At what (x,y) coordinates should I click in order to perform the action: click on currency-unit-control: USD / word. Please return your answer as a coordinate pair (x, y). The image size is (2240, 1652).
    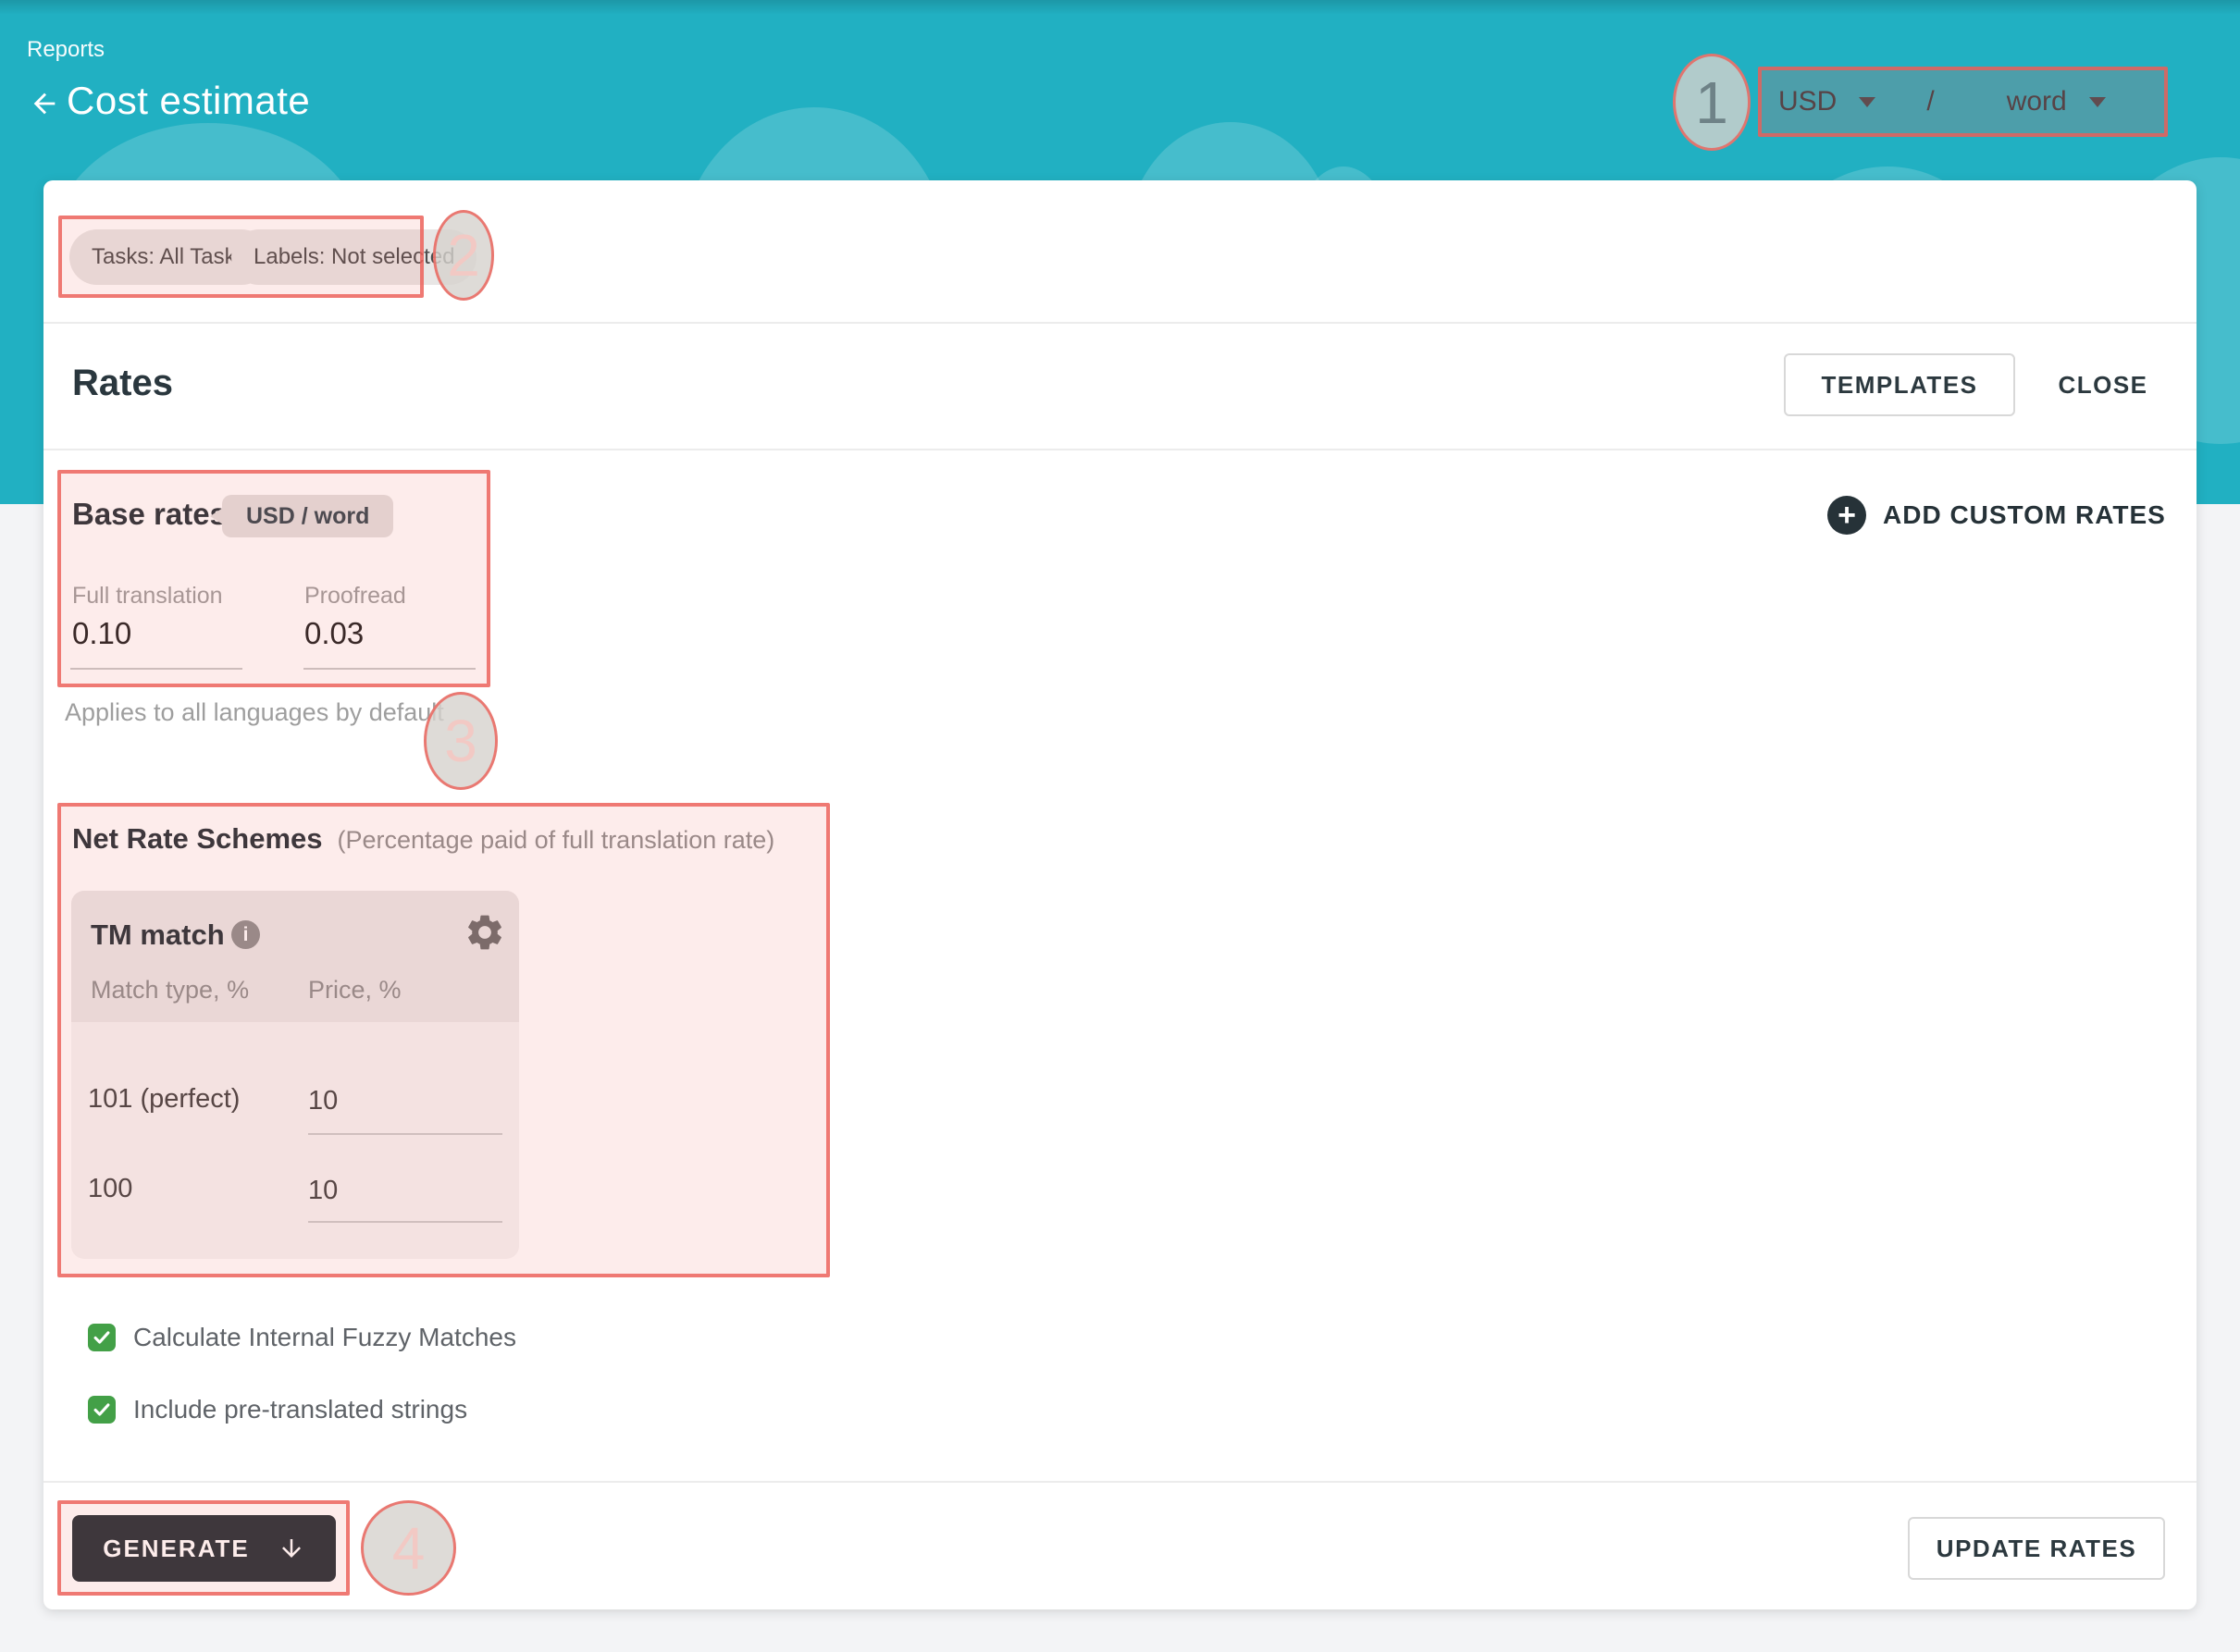
    Looking at the image, I should click on (1963, 102).